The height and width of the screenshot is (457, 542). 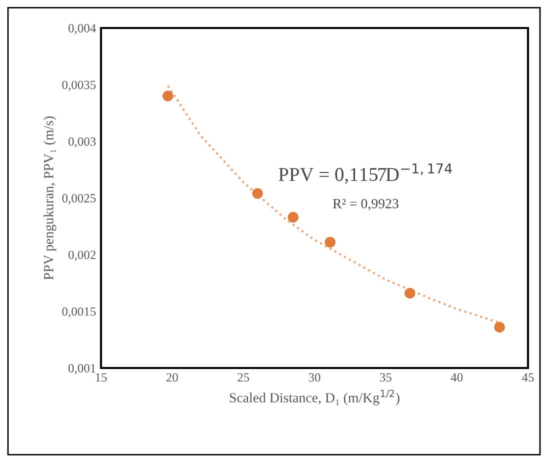 What do you see at coordinates (101, 377) in the screenshot?
I see `x-tick-label: 15` at bounding box center [101, 377].